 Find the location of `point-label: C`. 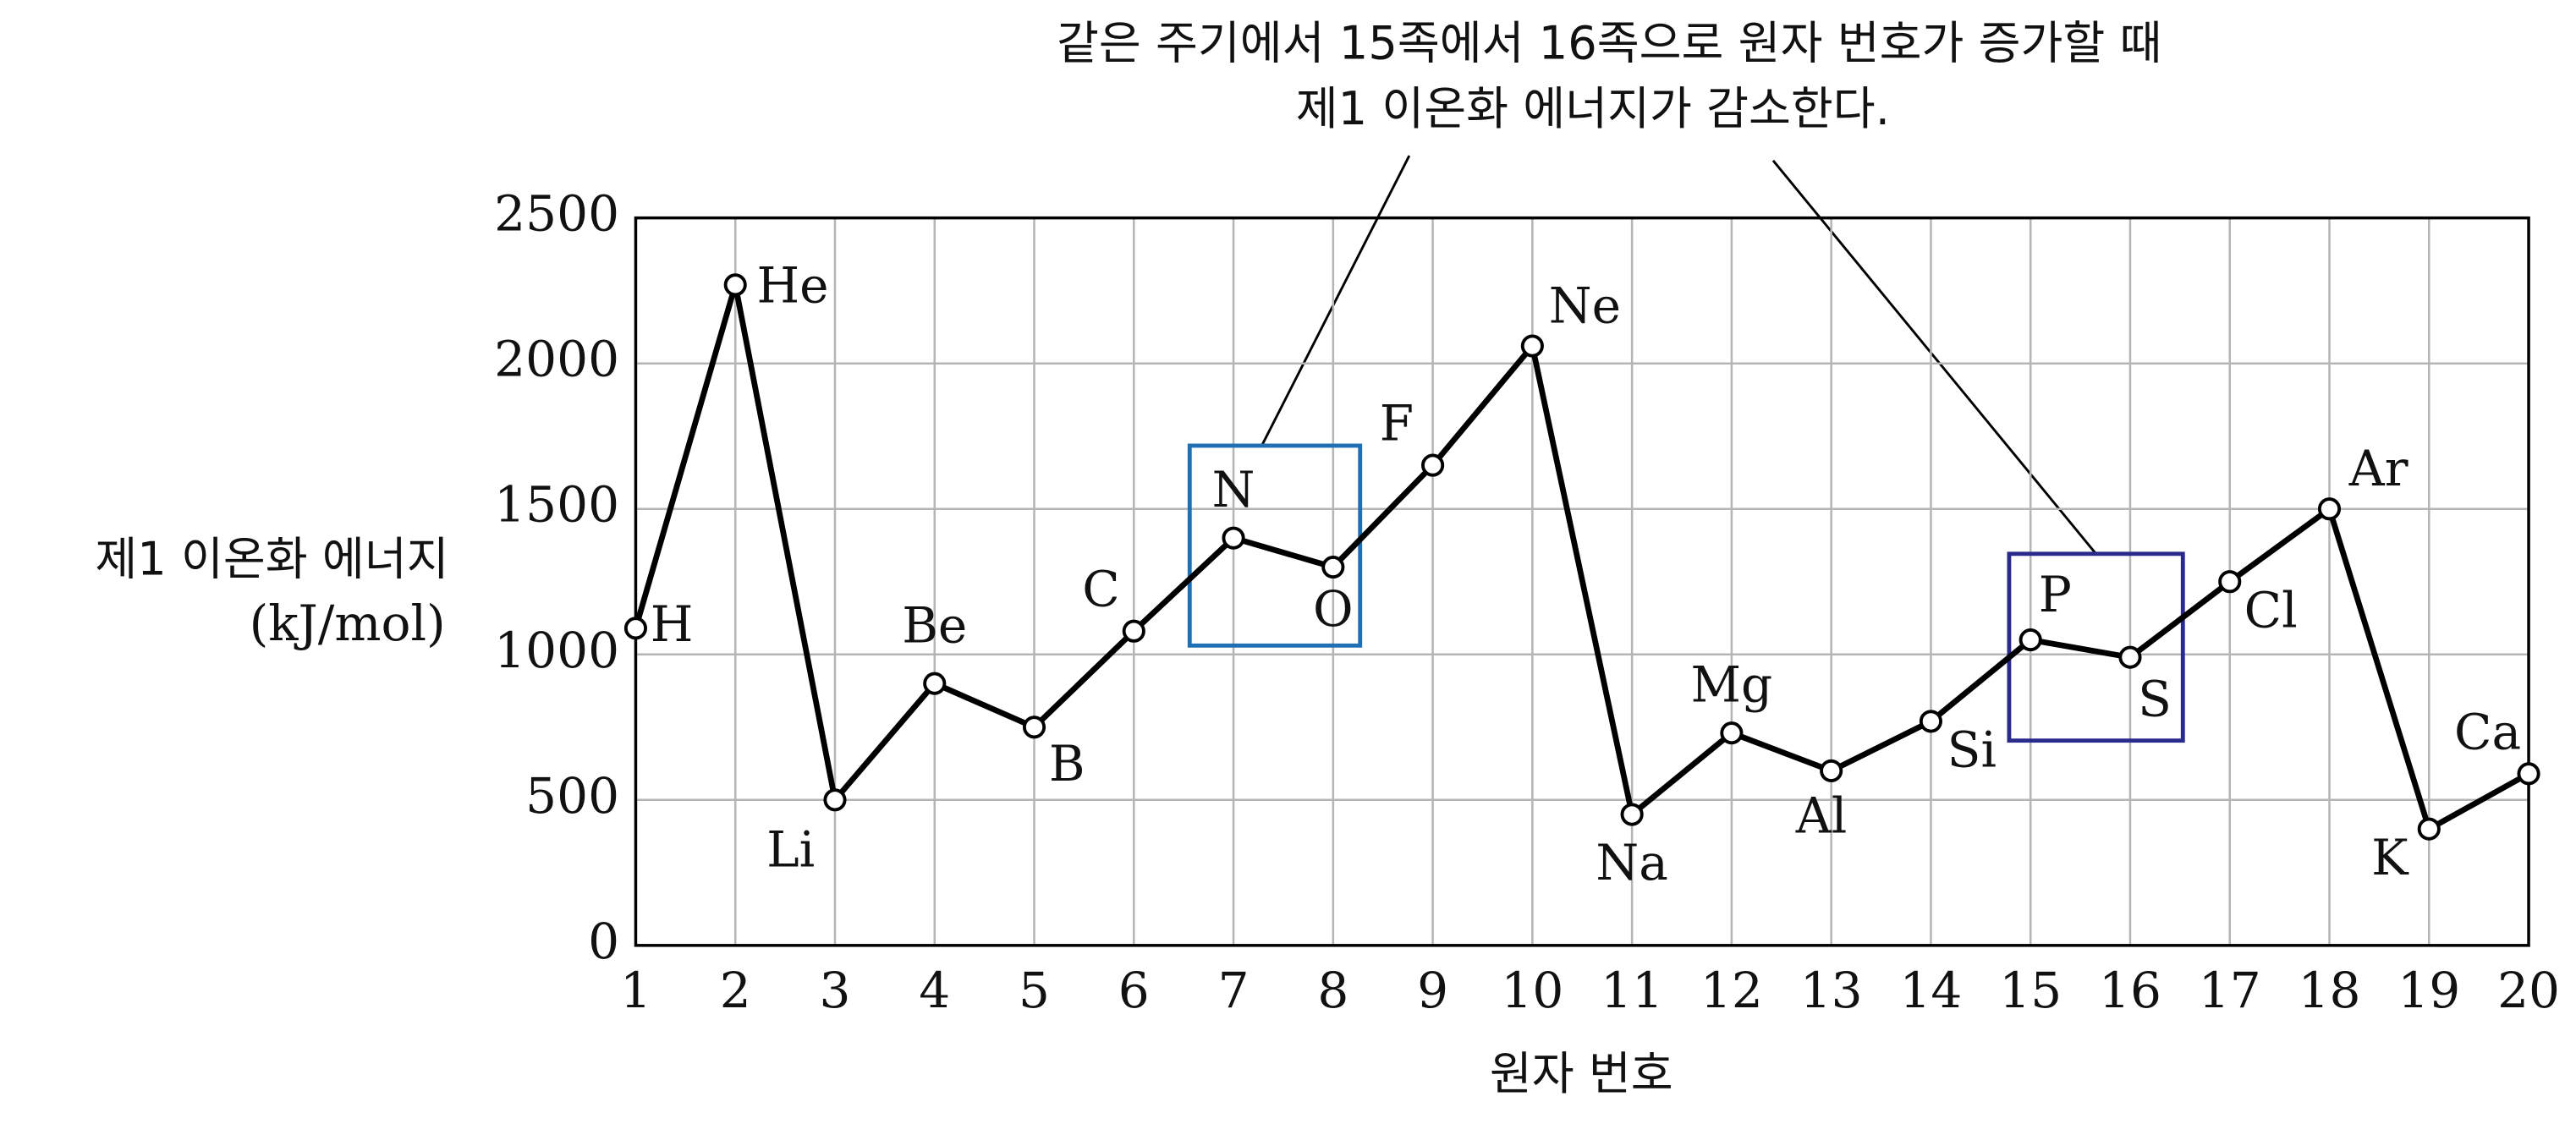

point-label: C is located at coordinates (1100, 590).